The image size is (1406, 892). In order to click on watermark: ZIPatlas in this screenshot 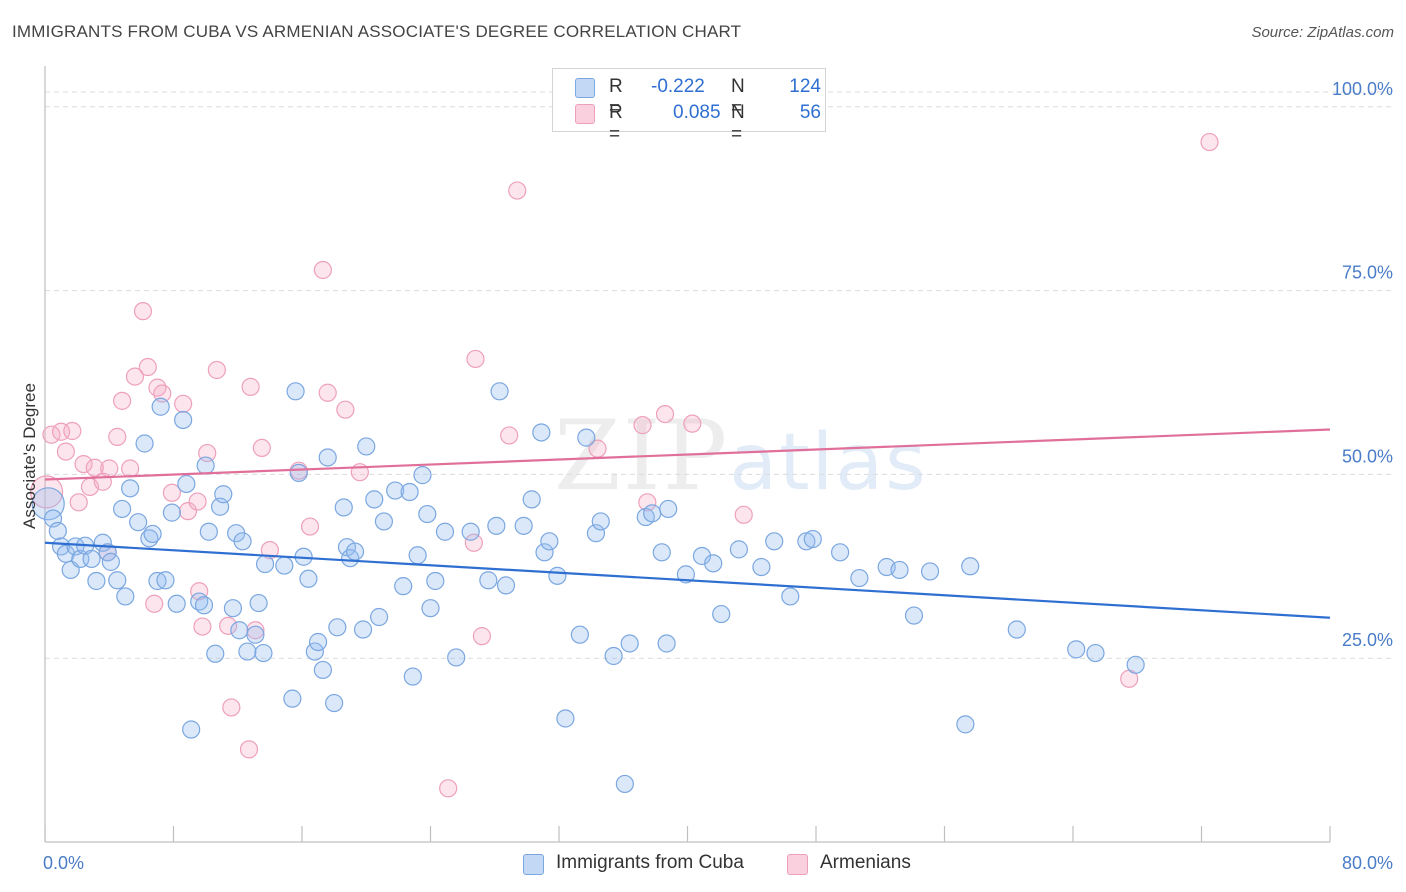, I will do `click(741, 456)`.